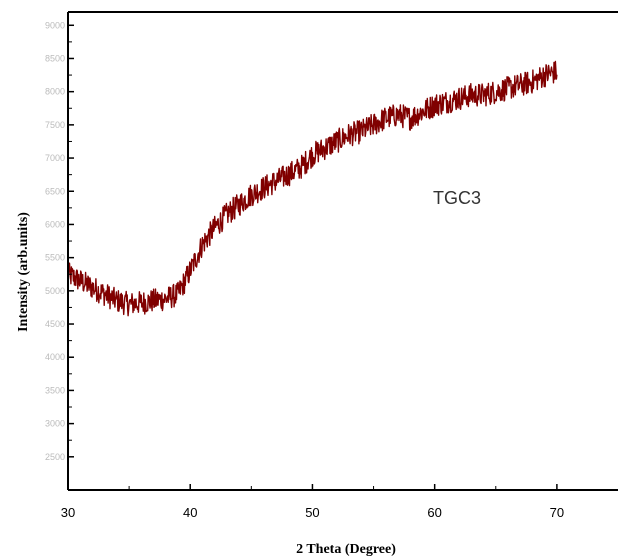  What do you see at coordinates (55, 390) in the screenshot?
I see `y-tick-label: 3500` at bounding box center [55, 390].